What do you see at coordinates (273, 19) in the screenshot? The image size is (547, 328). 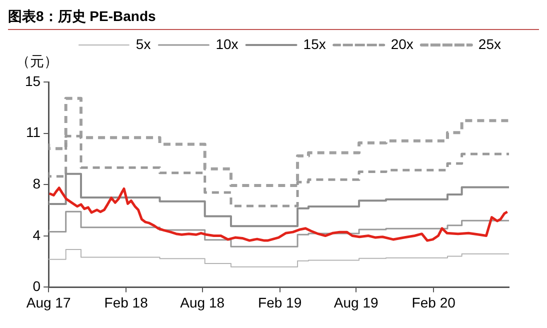 I see `chart-title: 图表8：历史 PE-Bands` at bounding box center [273, 19].